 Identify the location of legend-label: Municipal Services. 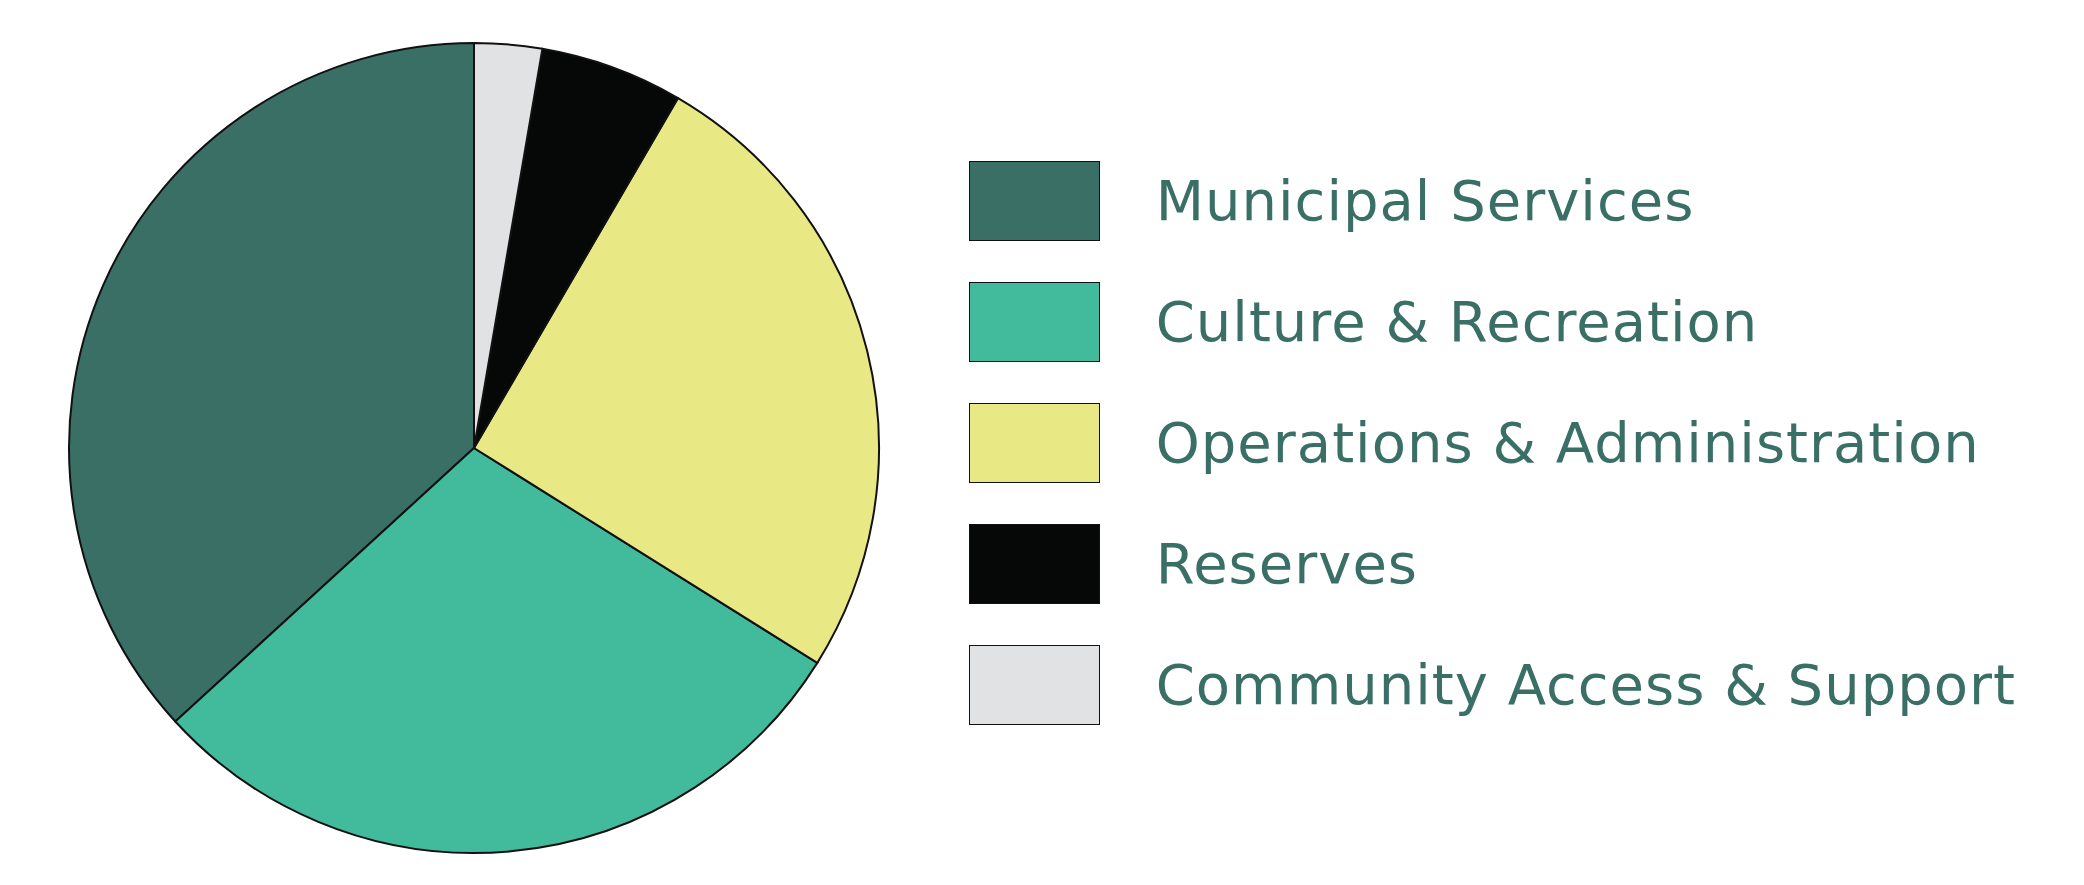
(1425, 200).